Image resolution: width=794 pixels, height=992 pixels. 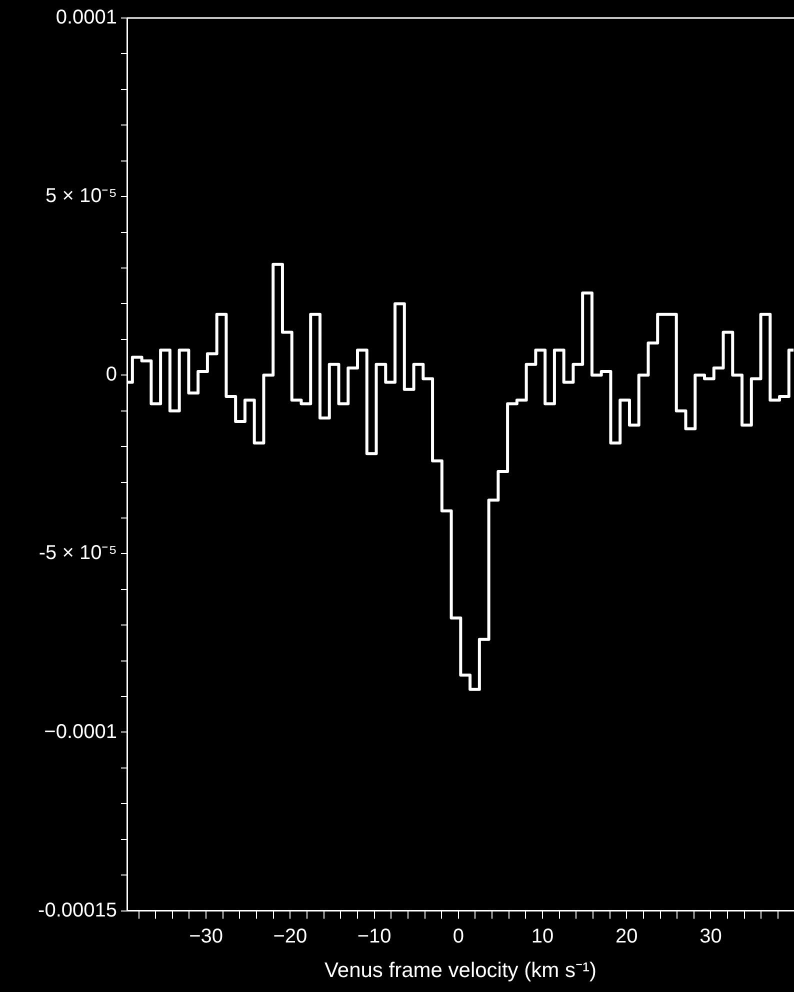 What do you see at coordinates (86, 17) in the screenshot?
I see `y-tick-label: 0.0001` at bounding box center [86, 17].